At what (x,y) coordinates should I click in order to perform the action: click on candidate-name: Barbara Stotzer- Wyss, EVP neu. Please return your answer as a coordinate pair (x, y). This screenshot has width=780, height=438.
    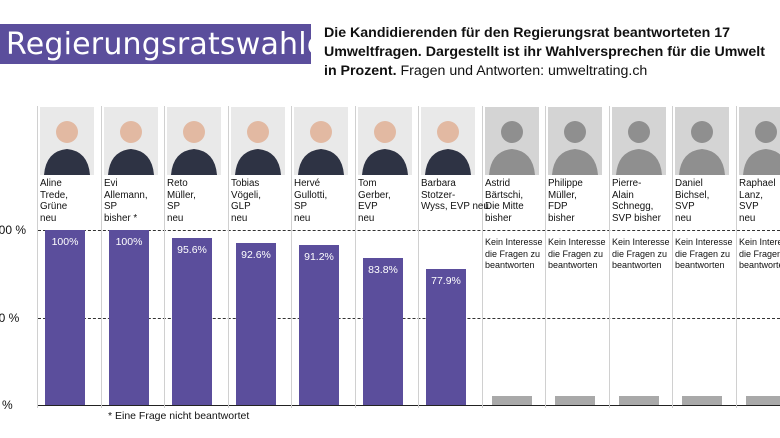
    Looking at the image, I should click on (455, 195).